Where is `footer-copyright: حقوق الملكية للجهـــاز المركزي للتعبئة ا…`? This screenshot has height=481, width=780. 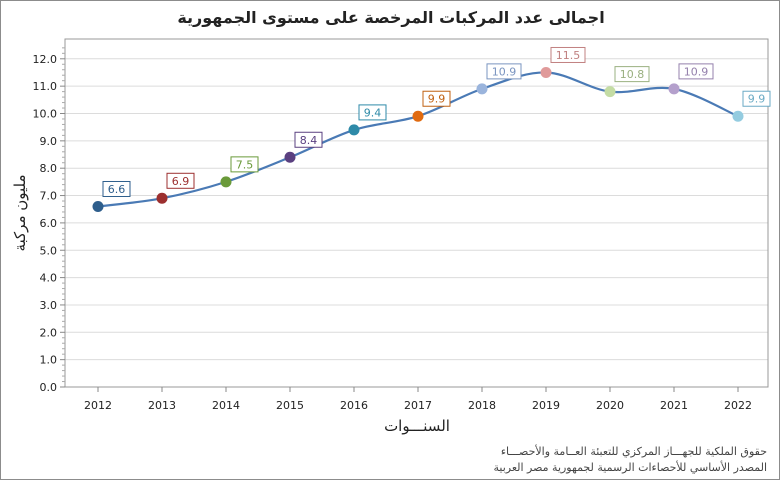 footer-copyright: حقوق الملكية للجهـــاز المركزي للتعبئة ا… is located at coordinates (634, 451).